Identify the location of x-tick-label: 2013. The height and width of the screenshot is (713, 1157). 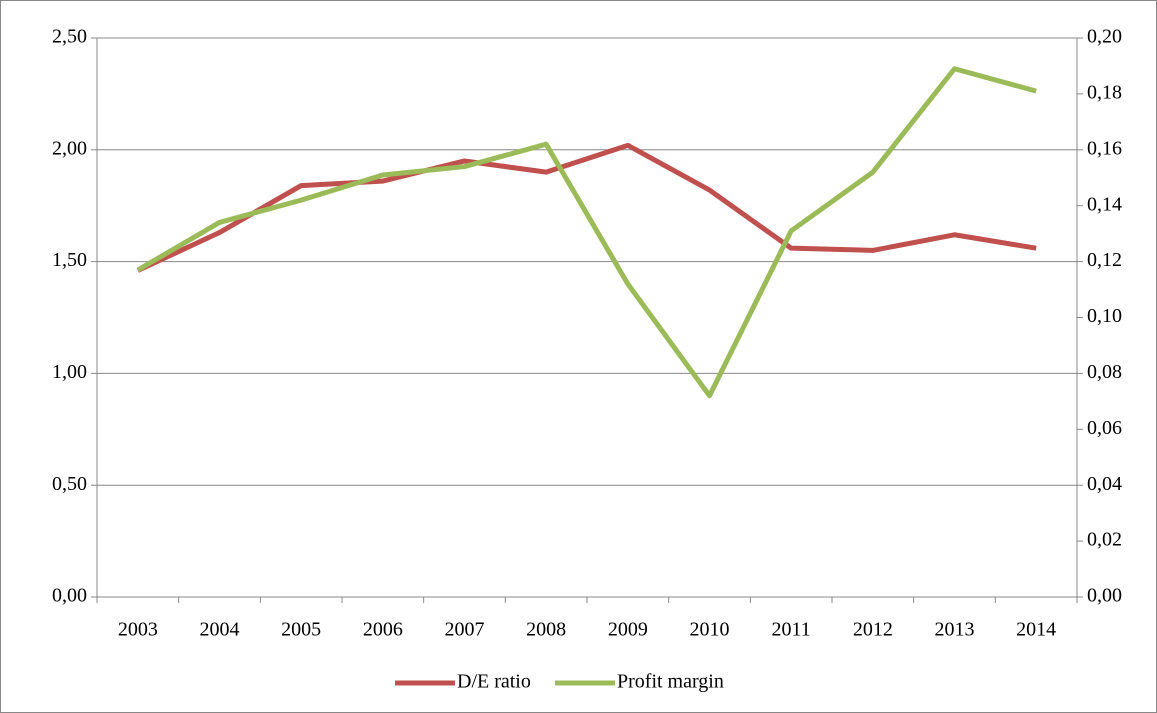
(955, 630).